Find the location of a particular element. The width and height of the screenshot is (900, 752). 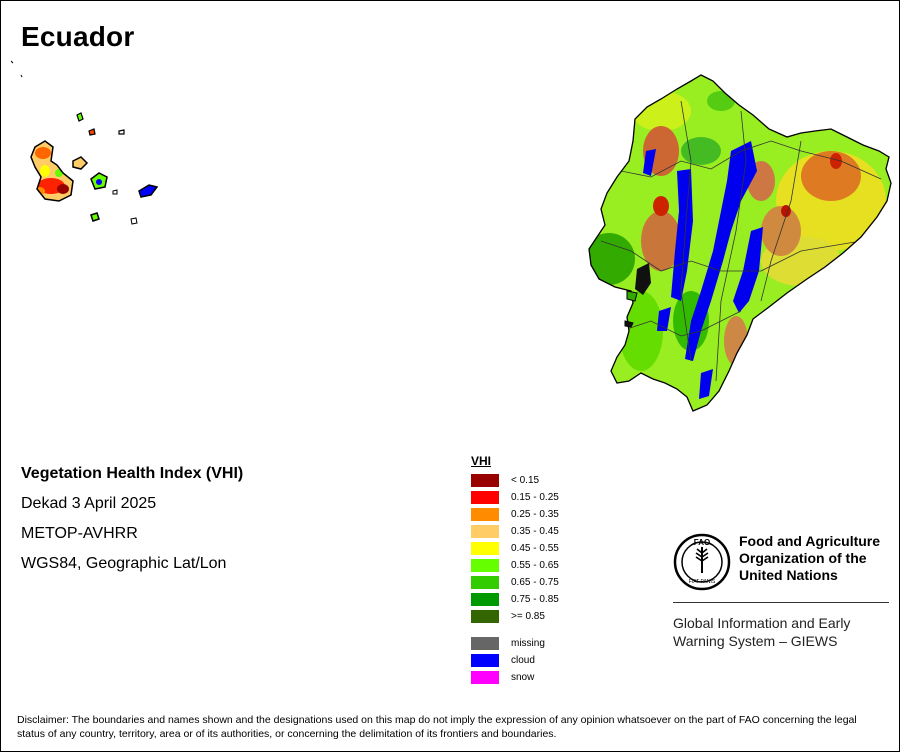

galapagos-islands is located at coordinates (84, 142).